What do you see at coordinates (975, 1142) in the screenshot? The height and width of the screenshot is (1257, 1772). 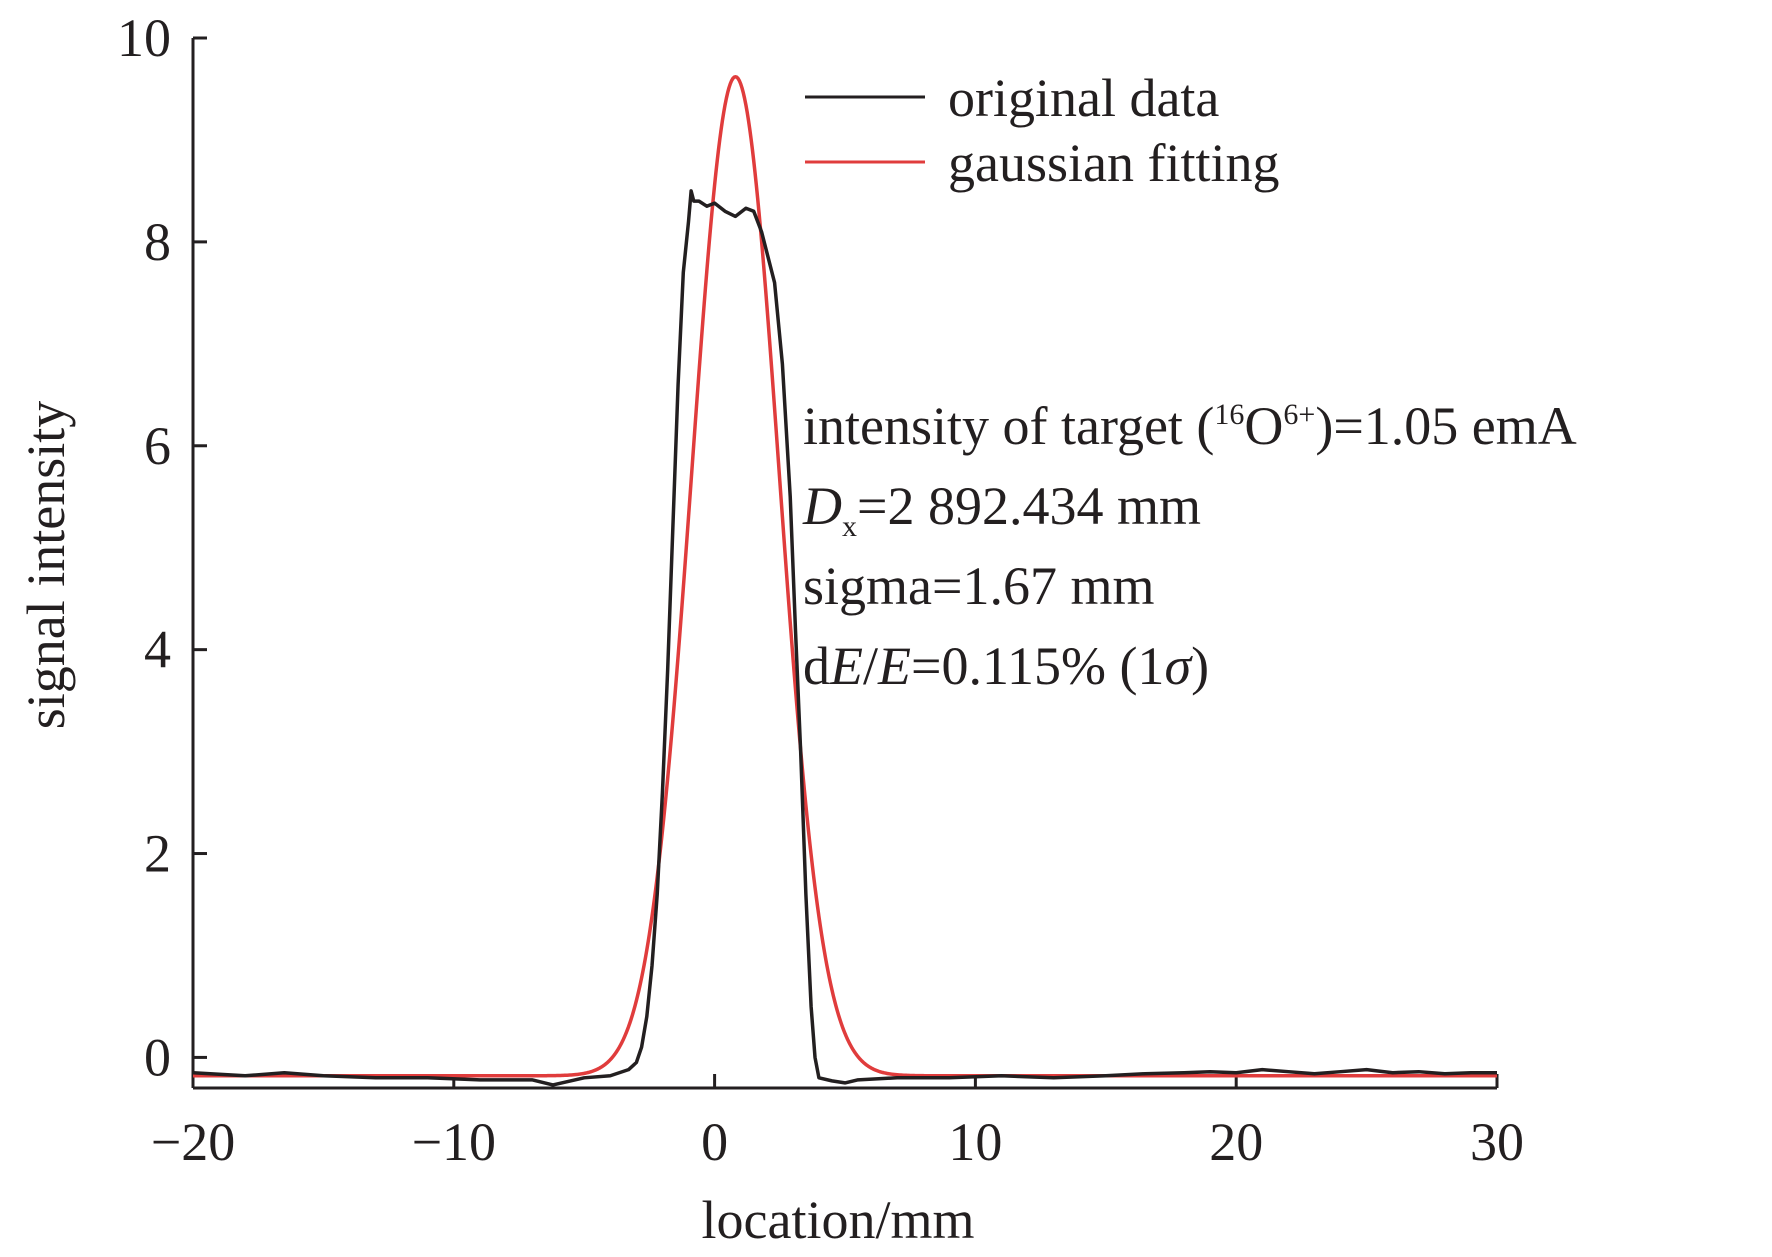 I see `x-tick-label: 10` at bounding box center [975, 1142].